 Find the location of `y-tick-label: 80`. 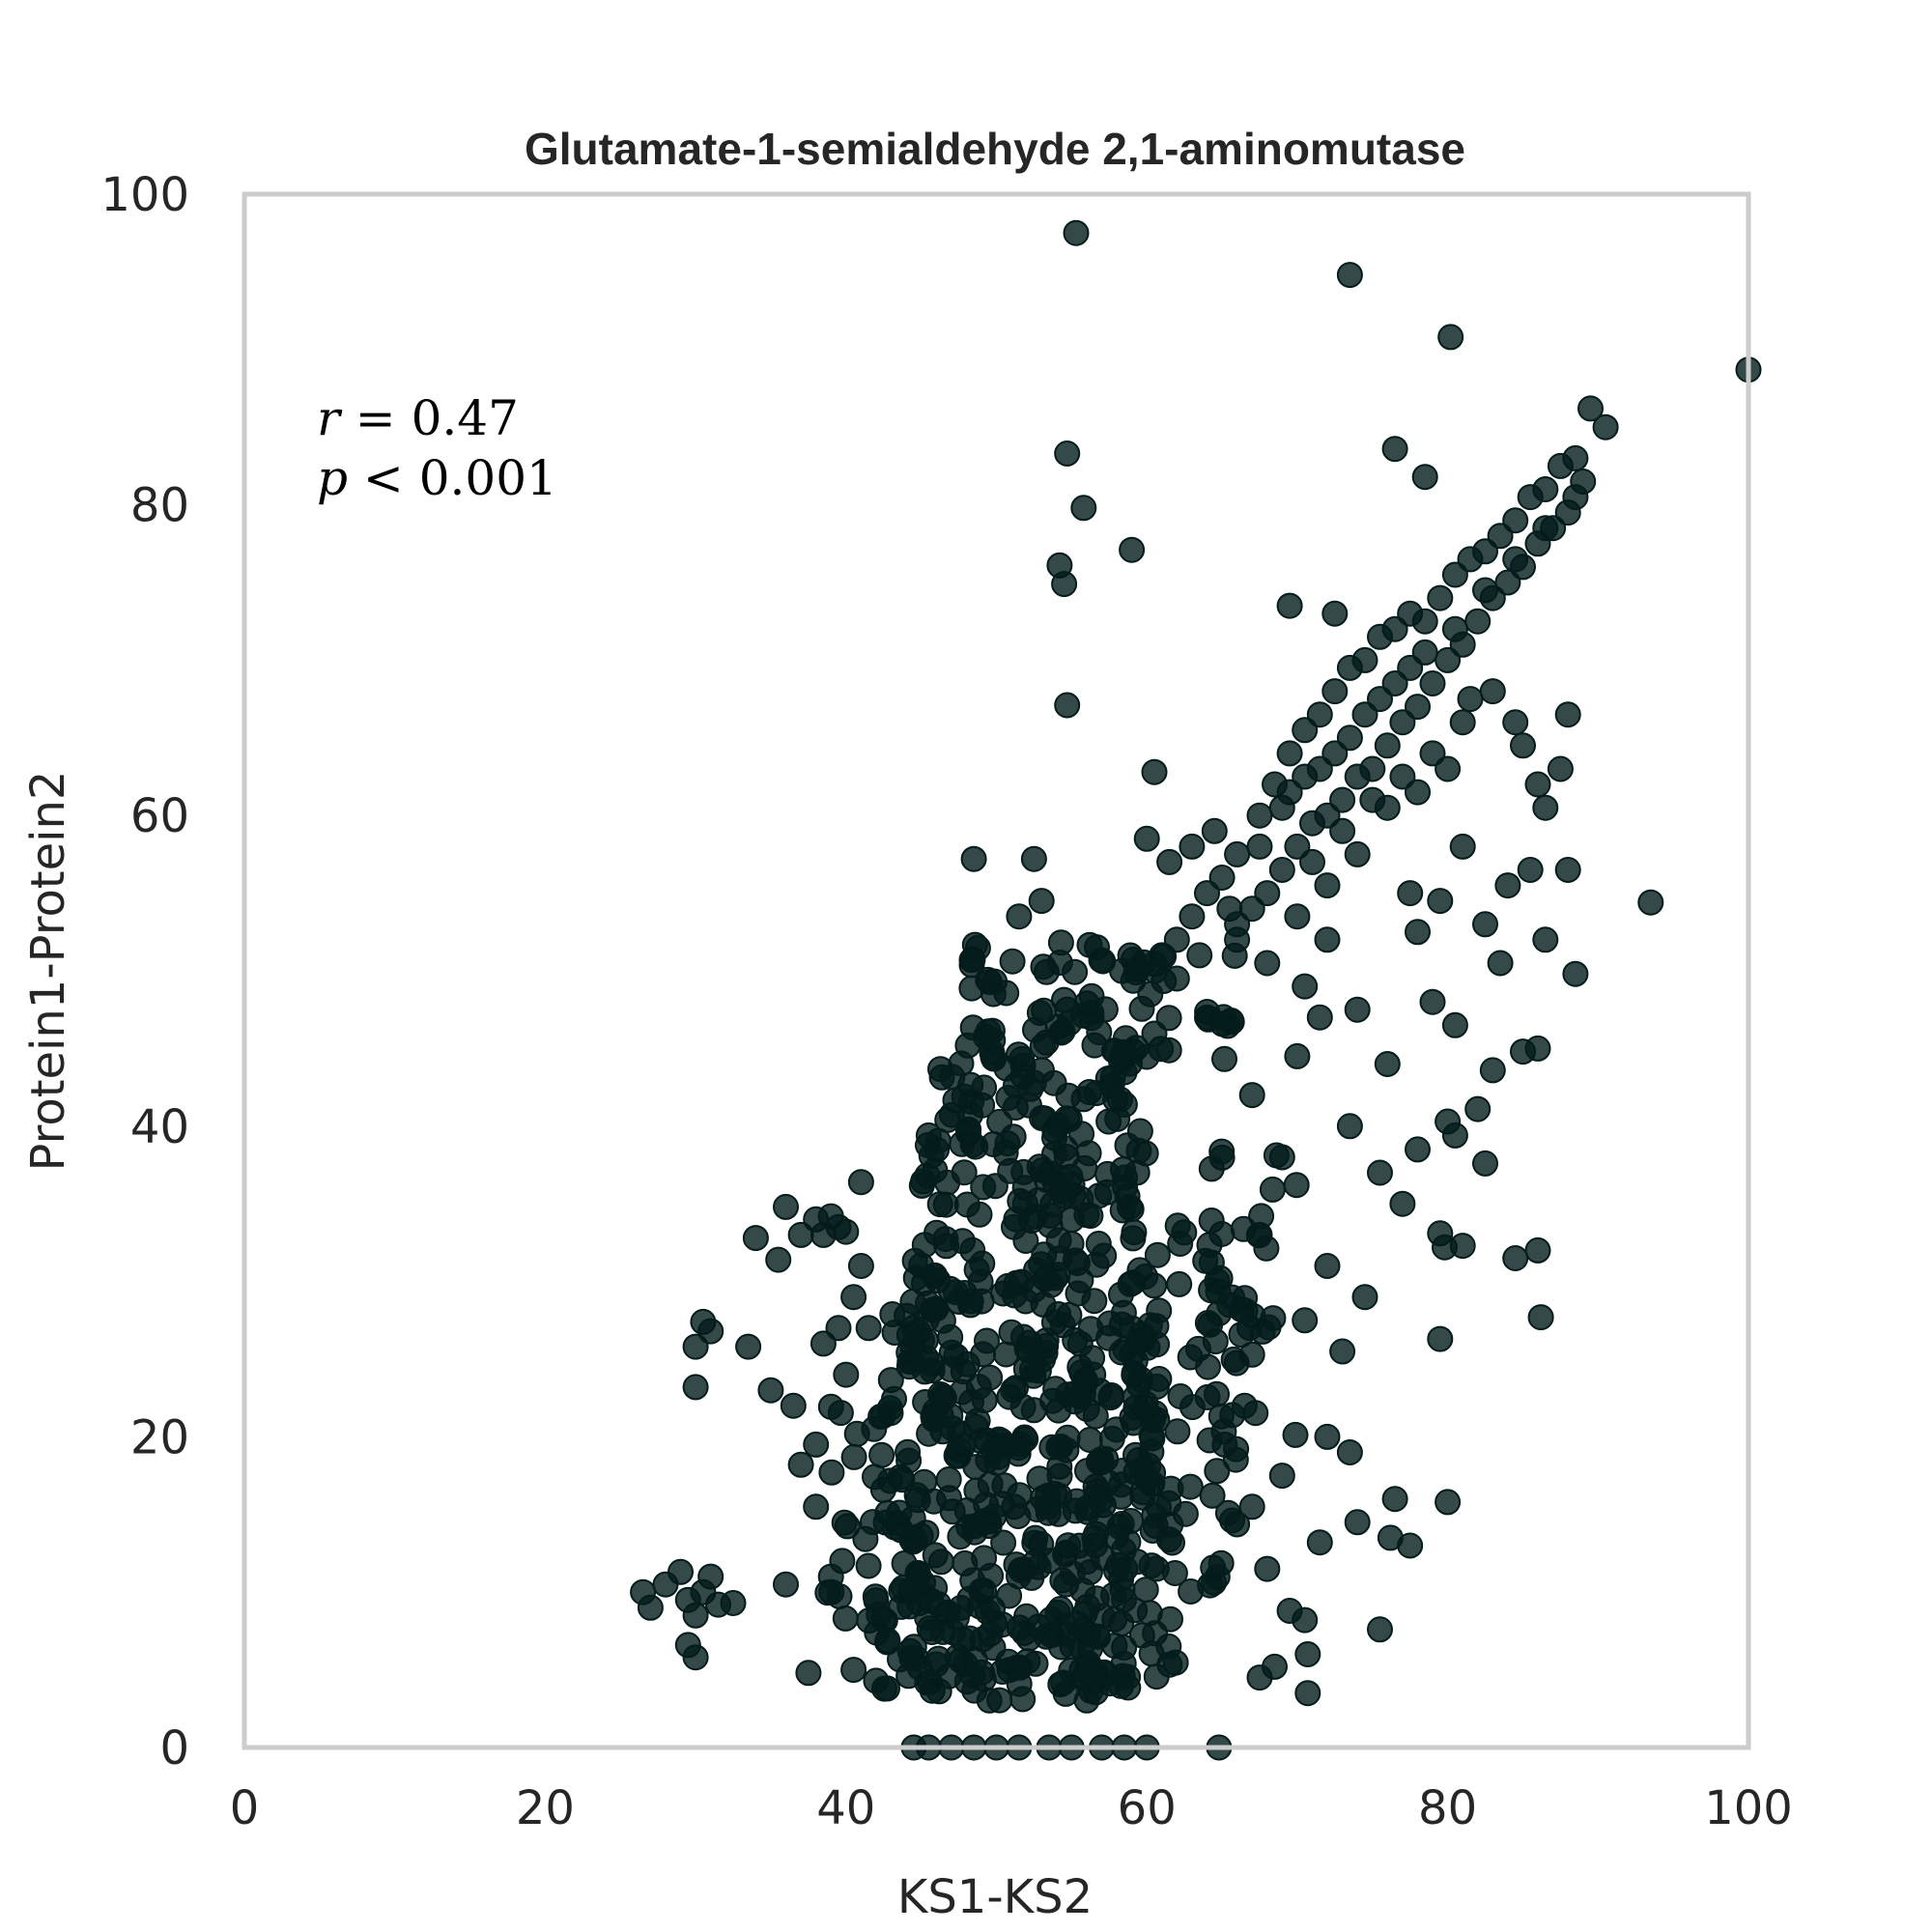

y-tick-label: 80 is located at coordinates (159, 506).